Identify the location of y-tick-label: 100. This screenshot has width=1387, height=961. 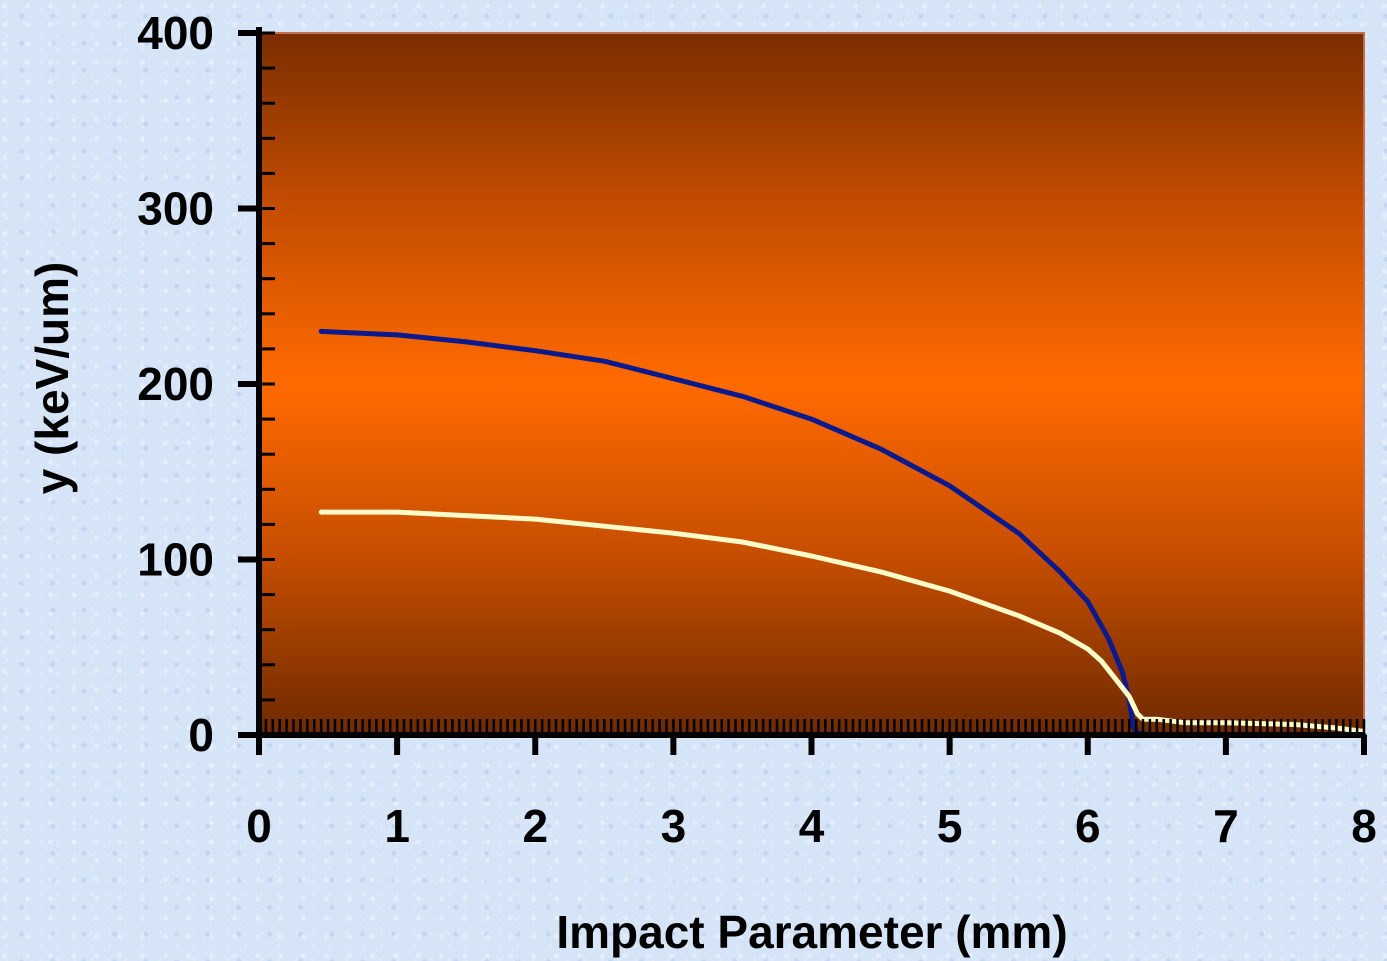
(175, 560).